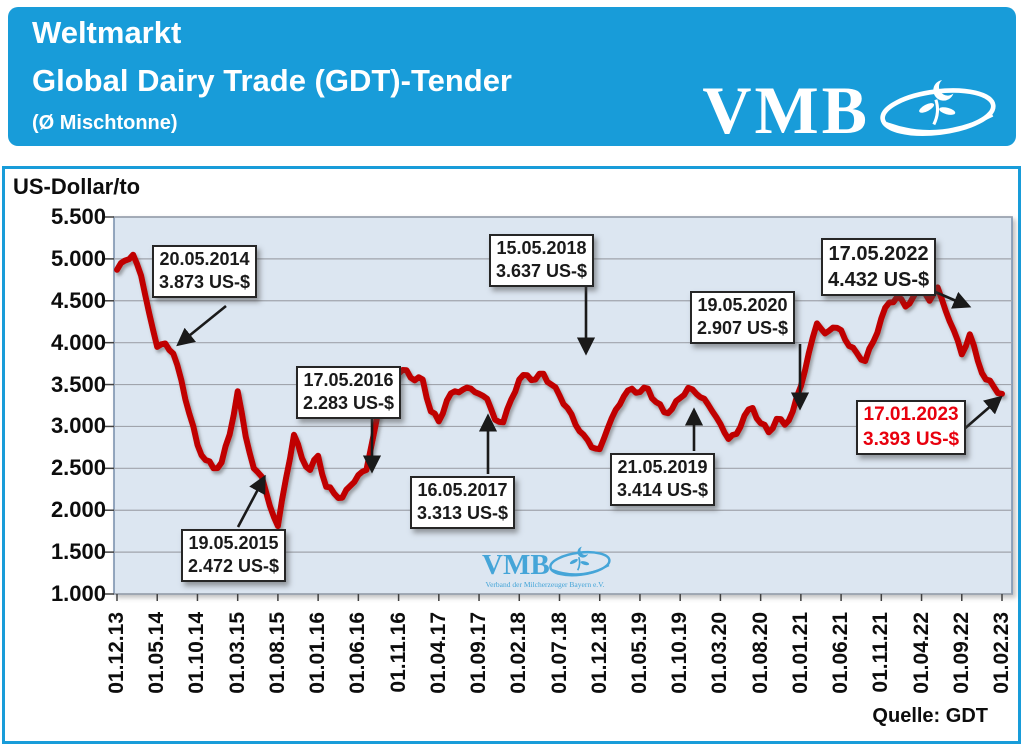 This screenshot has height=744, width=1024. I want to click on y-axis-label: 2.500, so click(78, 468).